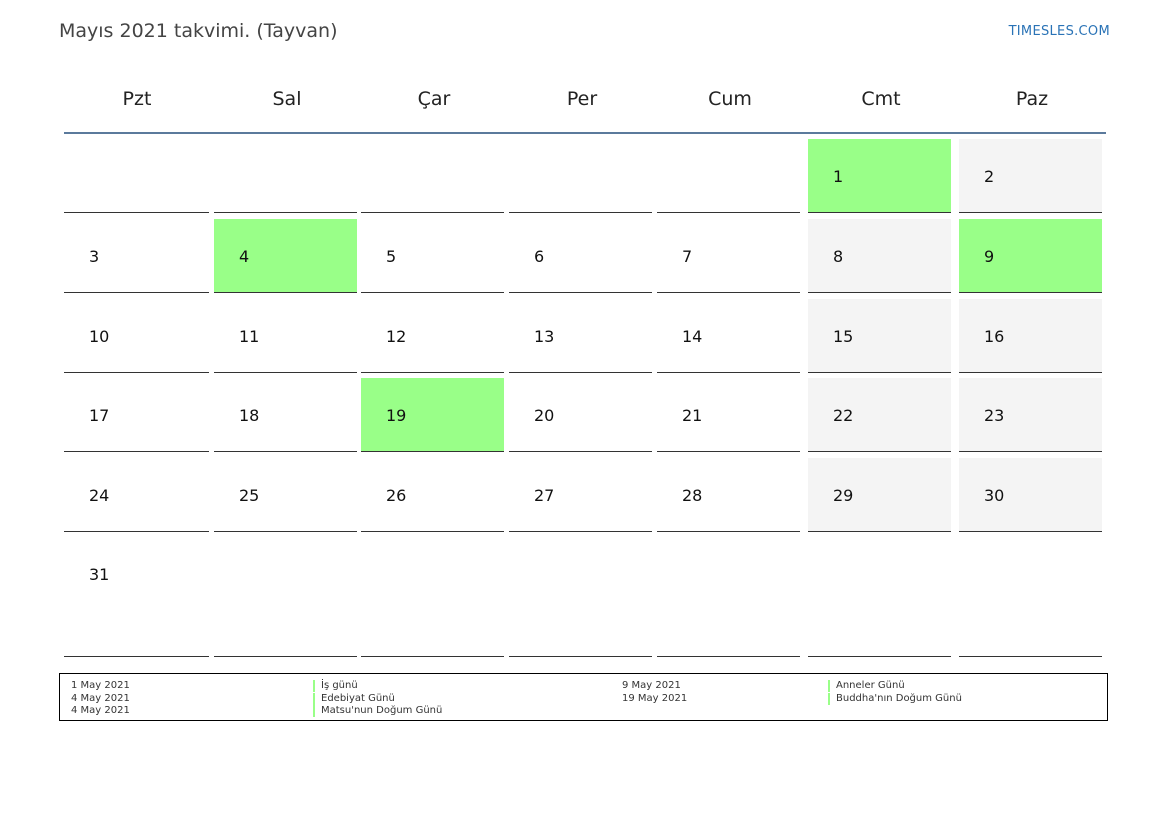  What do you see at coordinates (692, 415) in the screenshot?
I see `day-number: 21` at bounding box center [692, 415].